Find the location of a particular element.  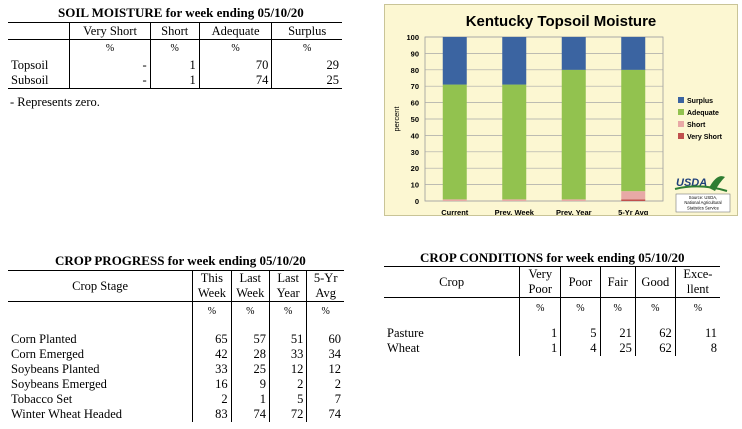

y-tick-label: 100 is located at coordinates (412, 37).